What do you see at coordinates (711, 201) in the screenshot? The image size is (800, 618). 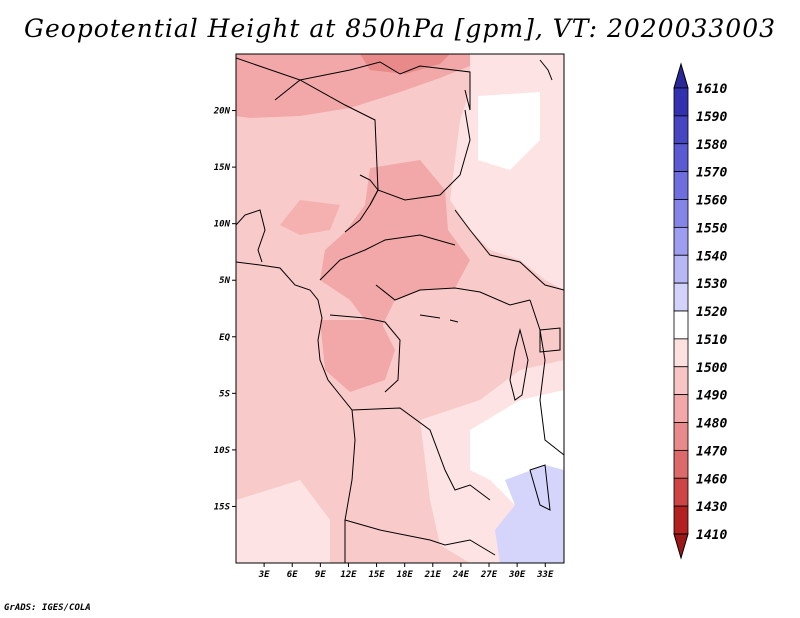 I see `colorbar-label: 1560` at bounding box center [711, 201].